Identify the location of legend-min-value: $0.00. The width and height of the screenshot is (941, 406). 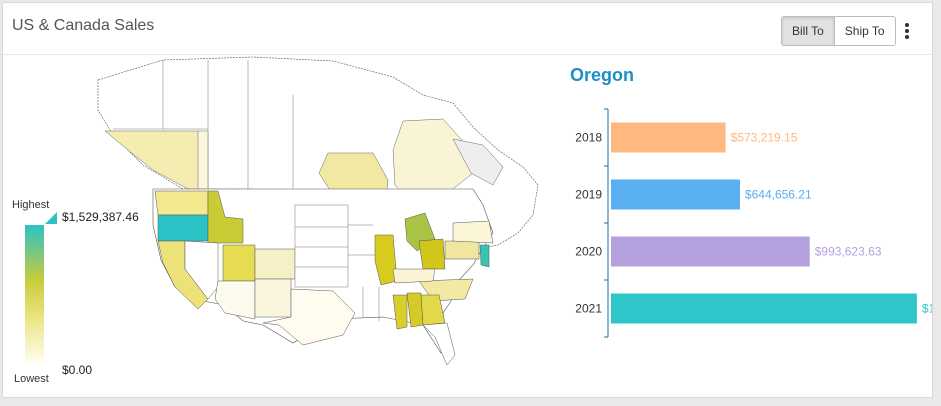
(77, 370).